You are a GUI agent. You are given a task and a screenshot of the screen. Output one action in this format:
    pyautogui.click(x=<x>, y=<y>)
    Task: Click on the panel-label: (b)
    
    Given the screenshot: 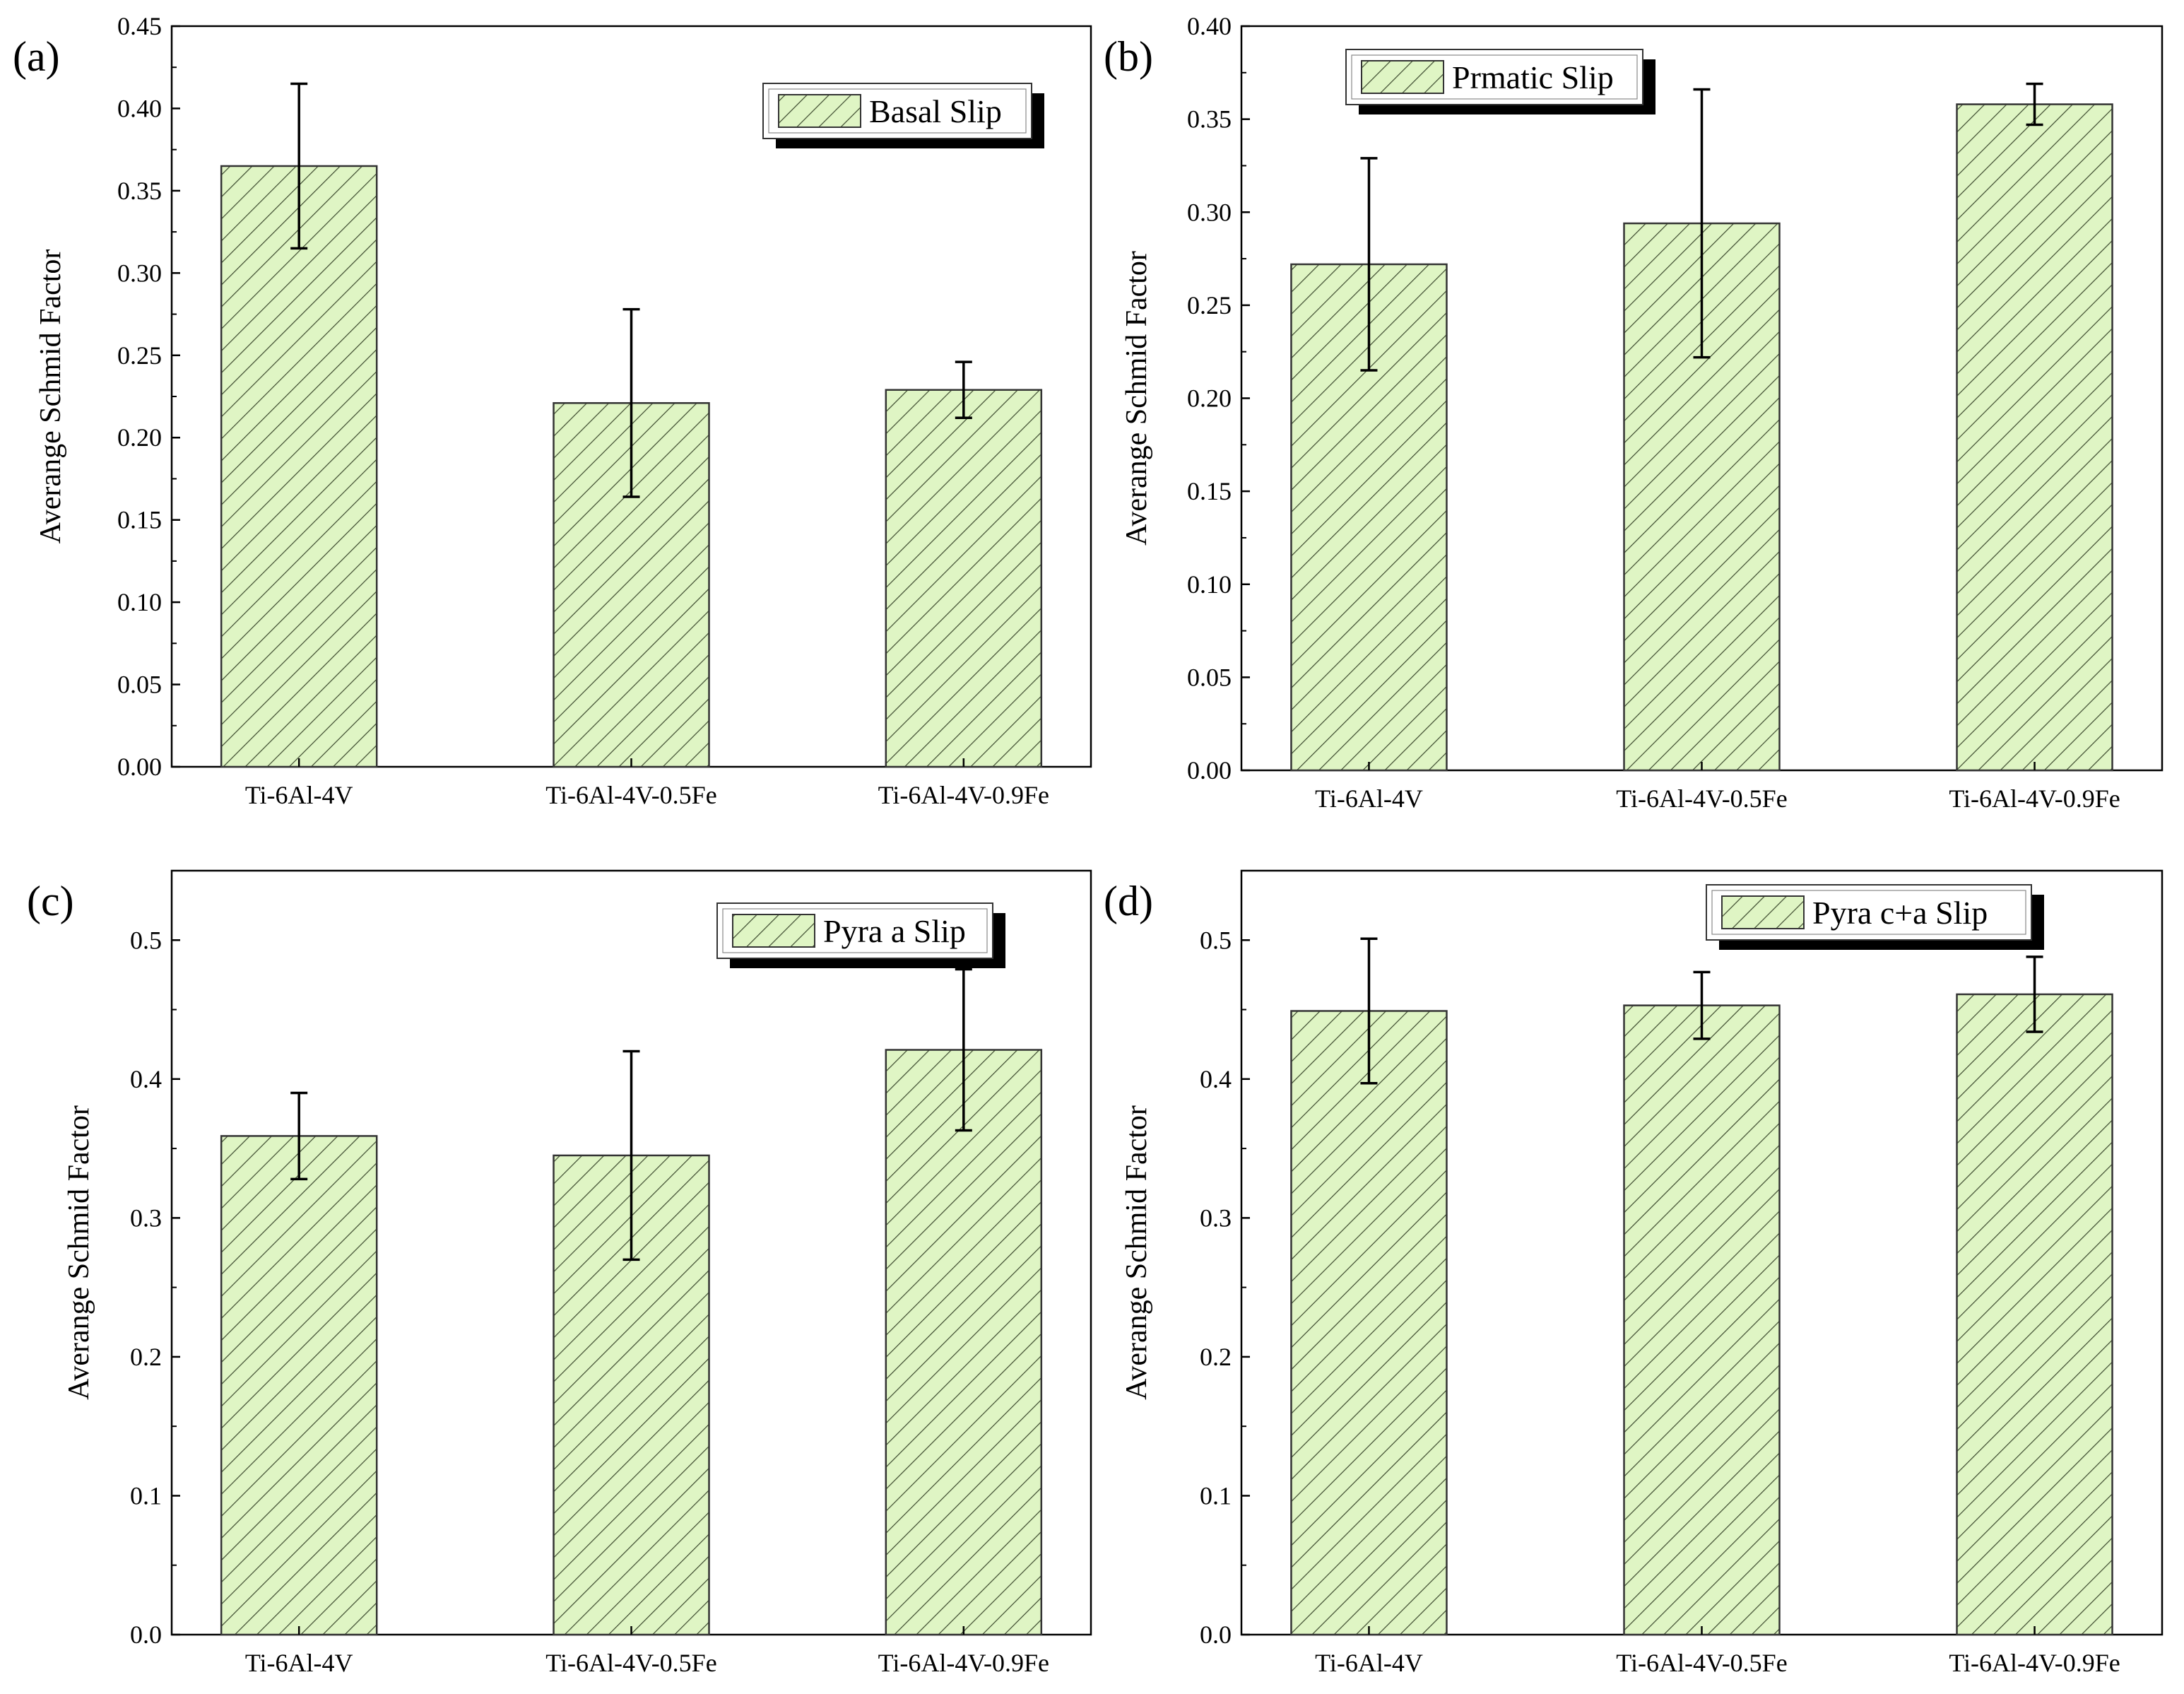 What is the action you would take?
    pyautogui.click(x=1129, y=57)
    